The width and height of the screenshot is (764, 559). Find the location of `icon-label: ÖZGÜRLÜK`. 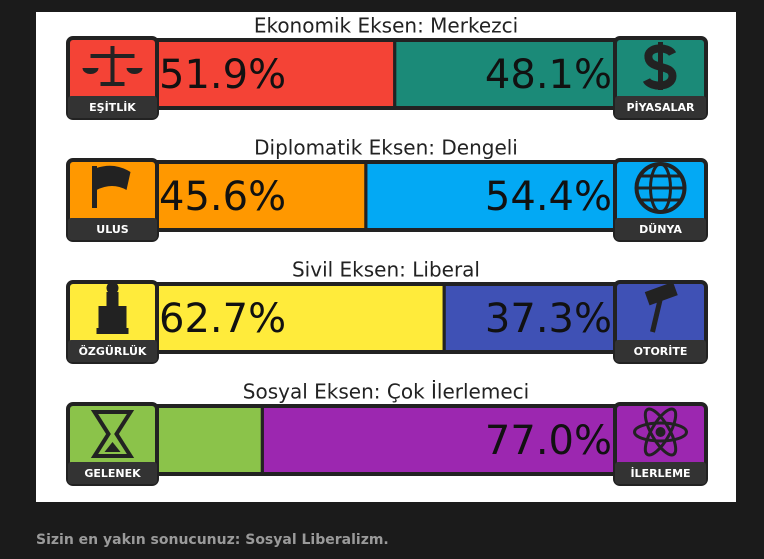

icon-label: ÖZGÜRLÜK is located at coordinates (113, 351).